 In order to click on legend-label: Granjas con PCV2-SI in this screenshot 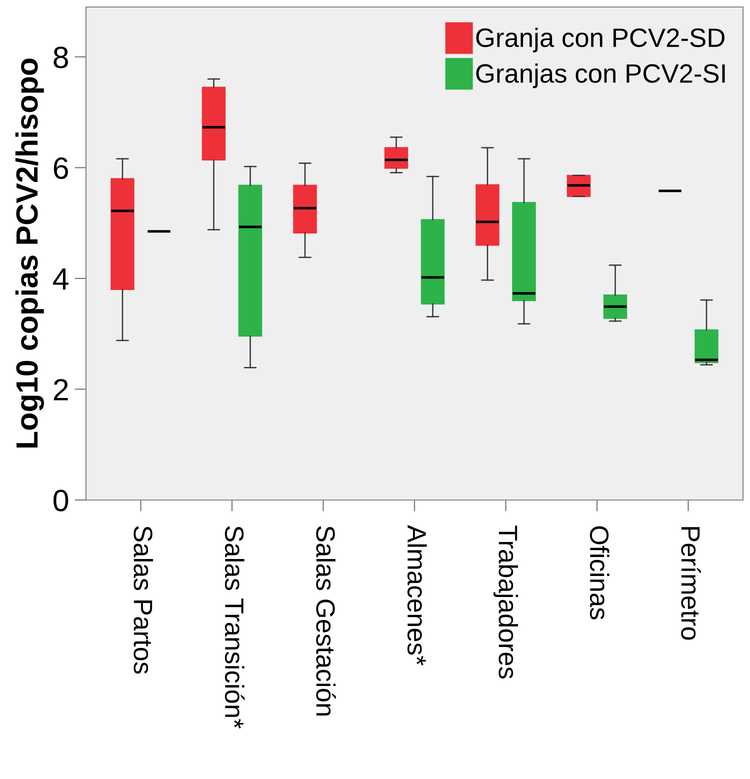, I will do `click(600, 75)`.